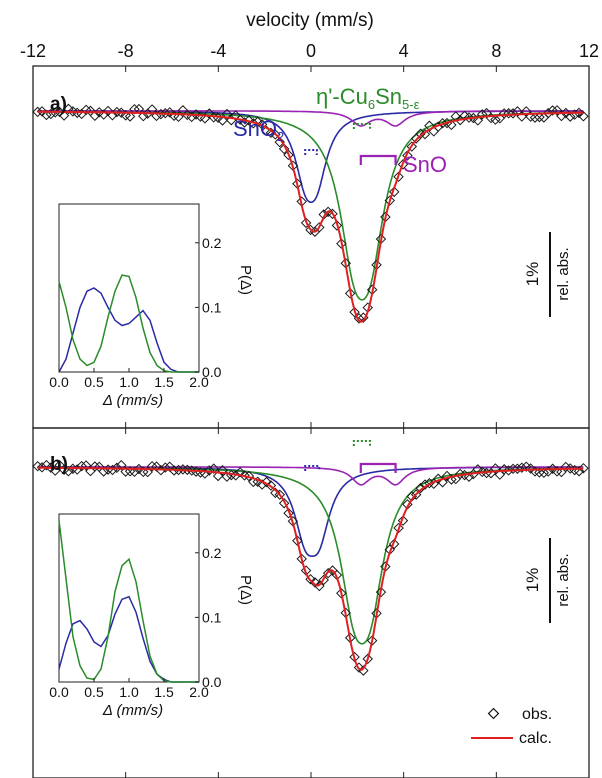 The height and width of the screenshot is (778, 602). I want to click on panel-a-label: a), so click(58, 104).